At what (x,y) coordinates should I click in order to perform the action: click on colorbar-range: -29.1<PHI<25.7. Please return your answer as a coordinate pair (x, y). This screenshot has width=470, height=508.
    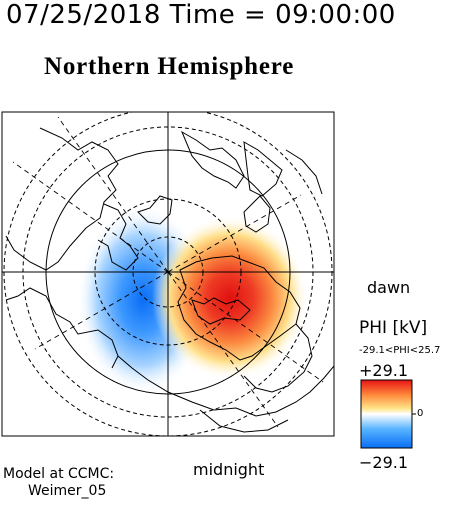
    Looking at the image, I should click on (400, 350).